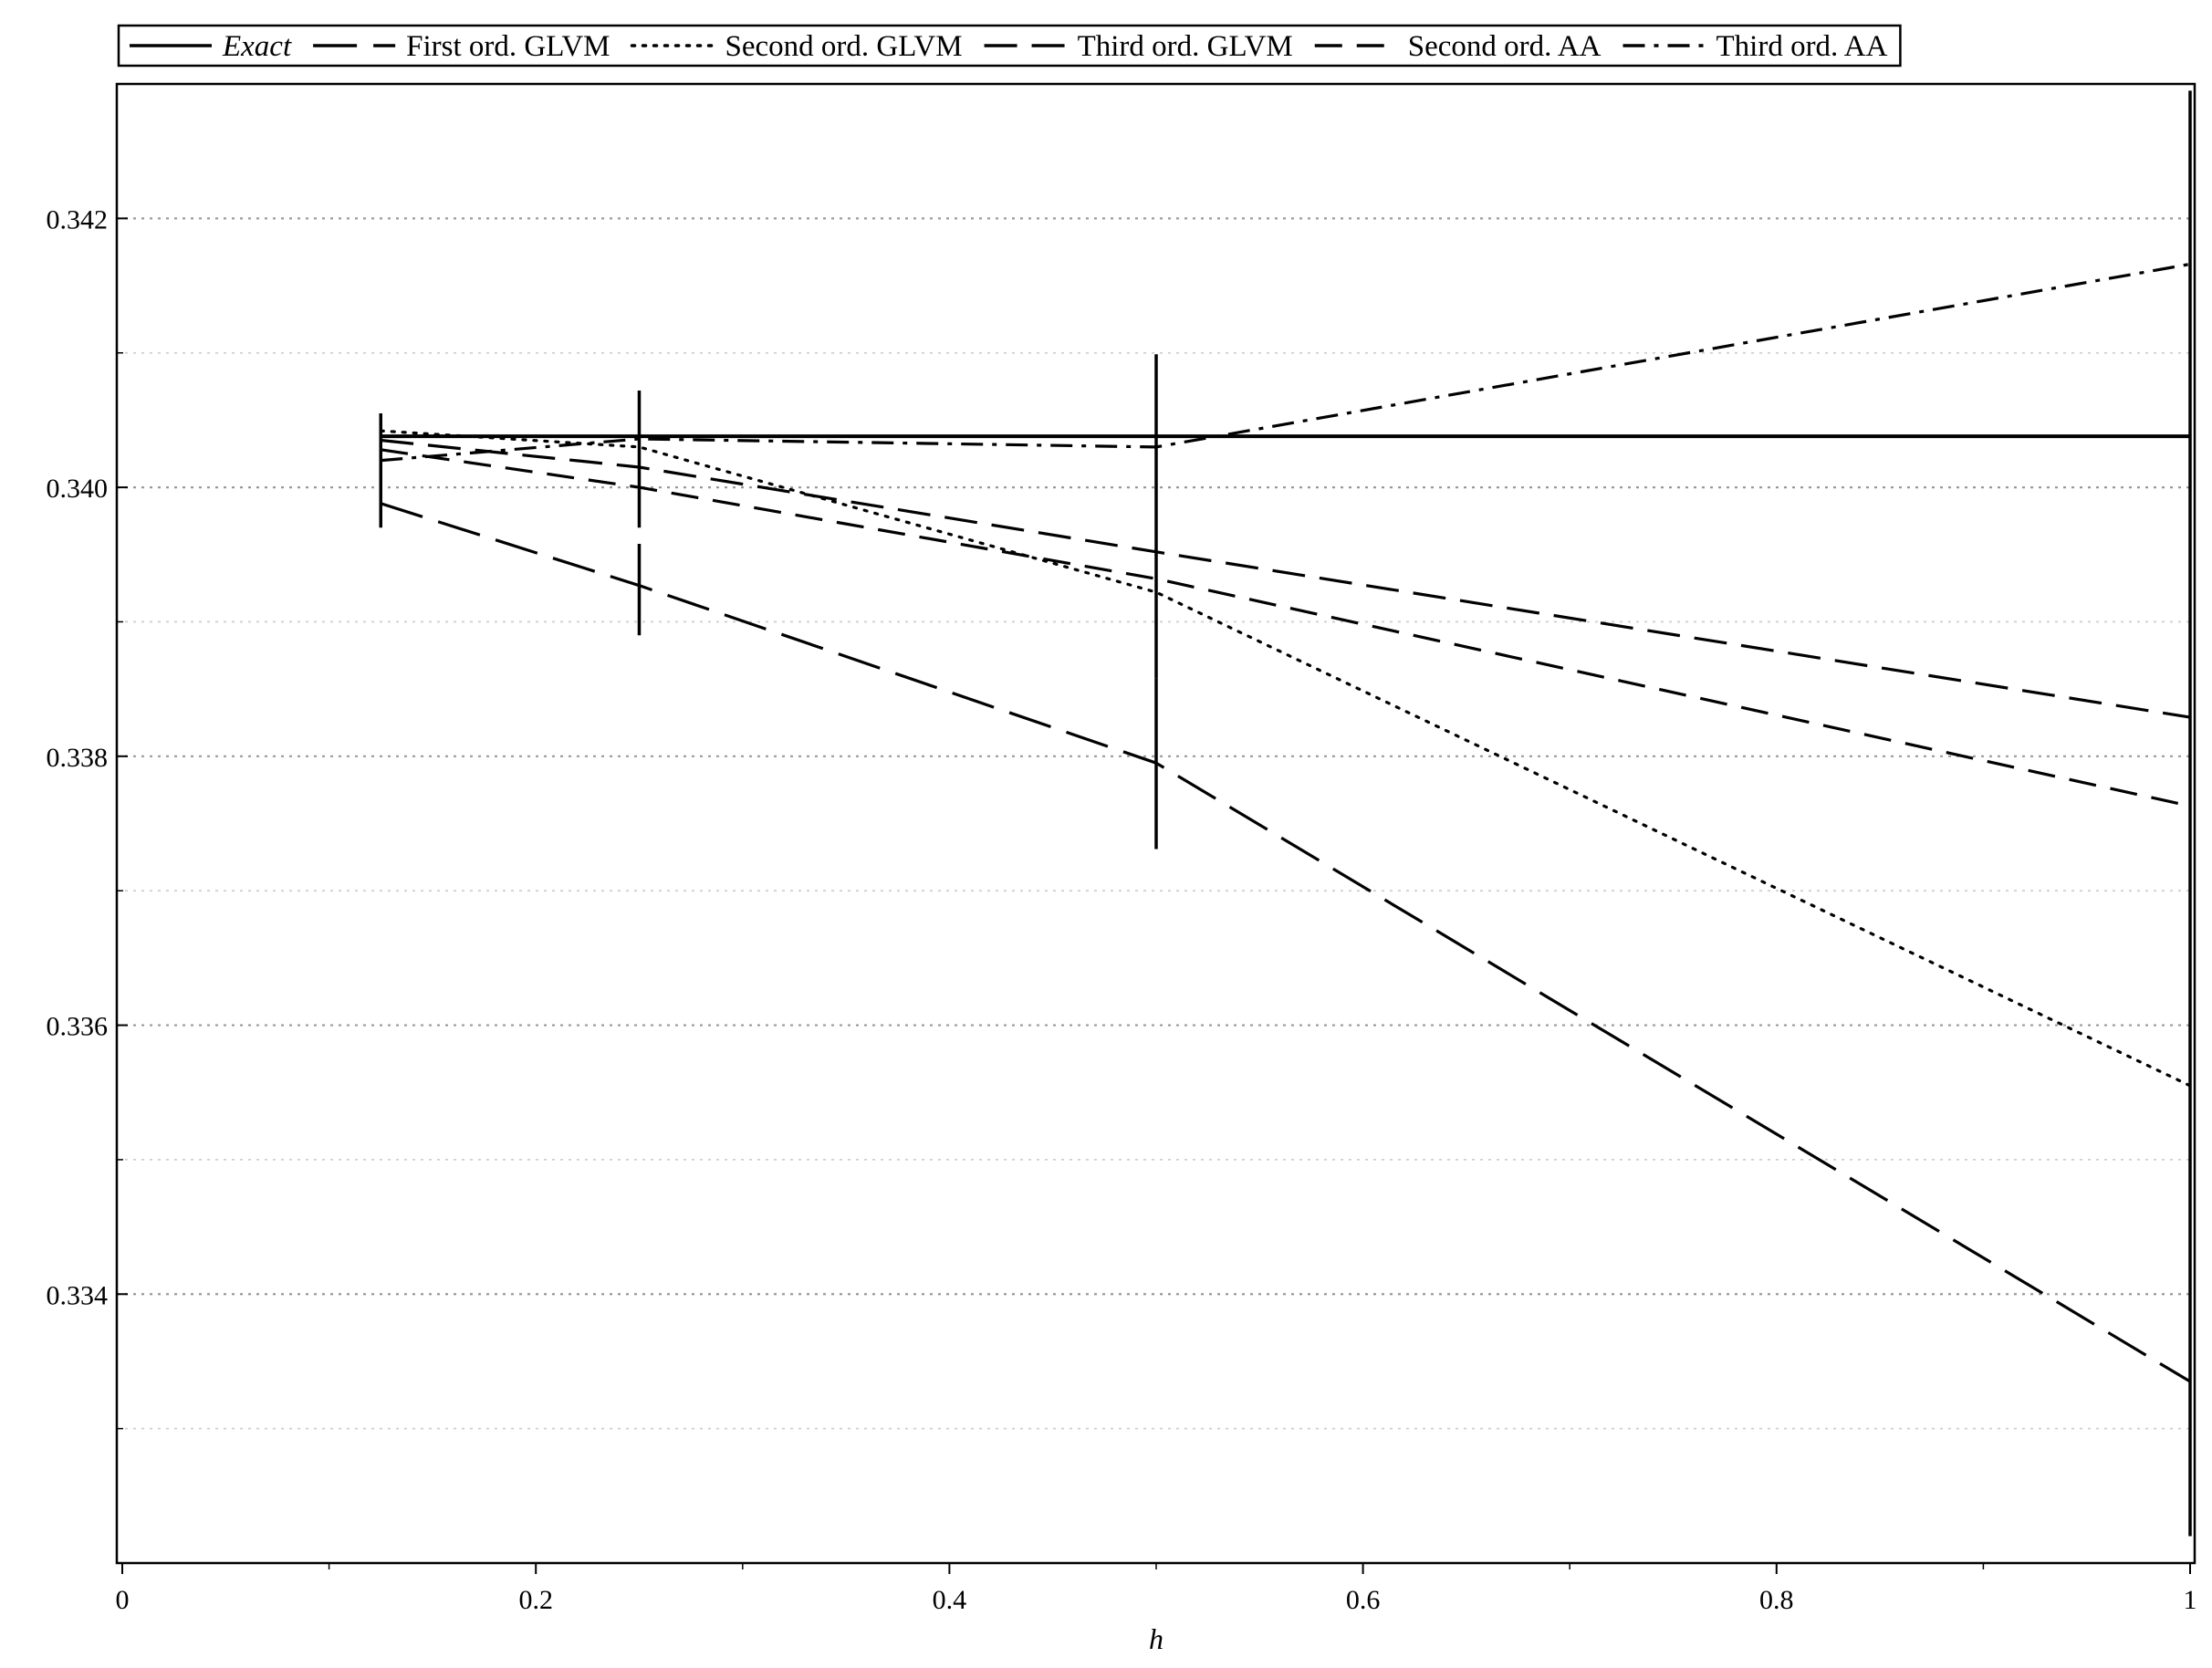 This screenshot has width=2212, height=1668. I want to click on x-tick-label: 0.8, so click(1776, 1600).